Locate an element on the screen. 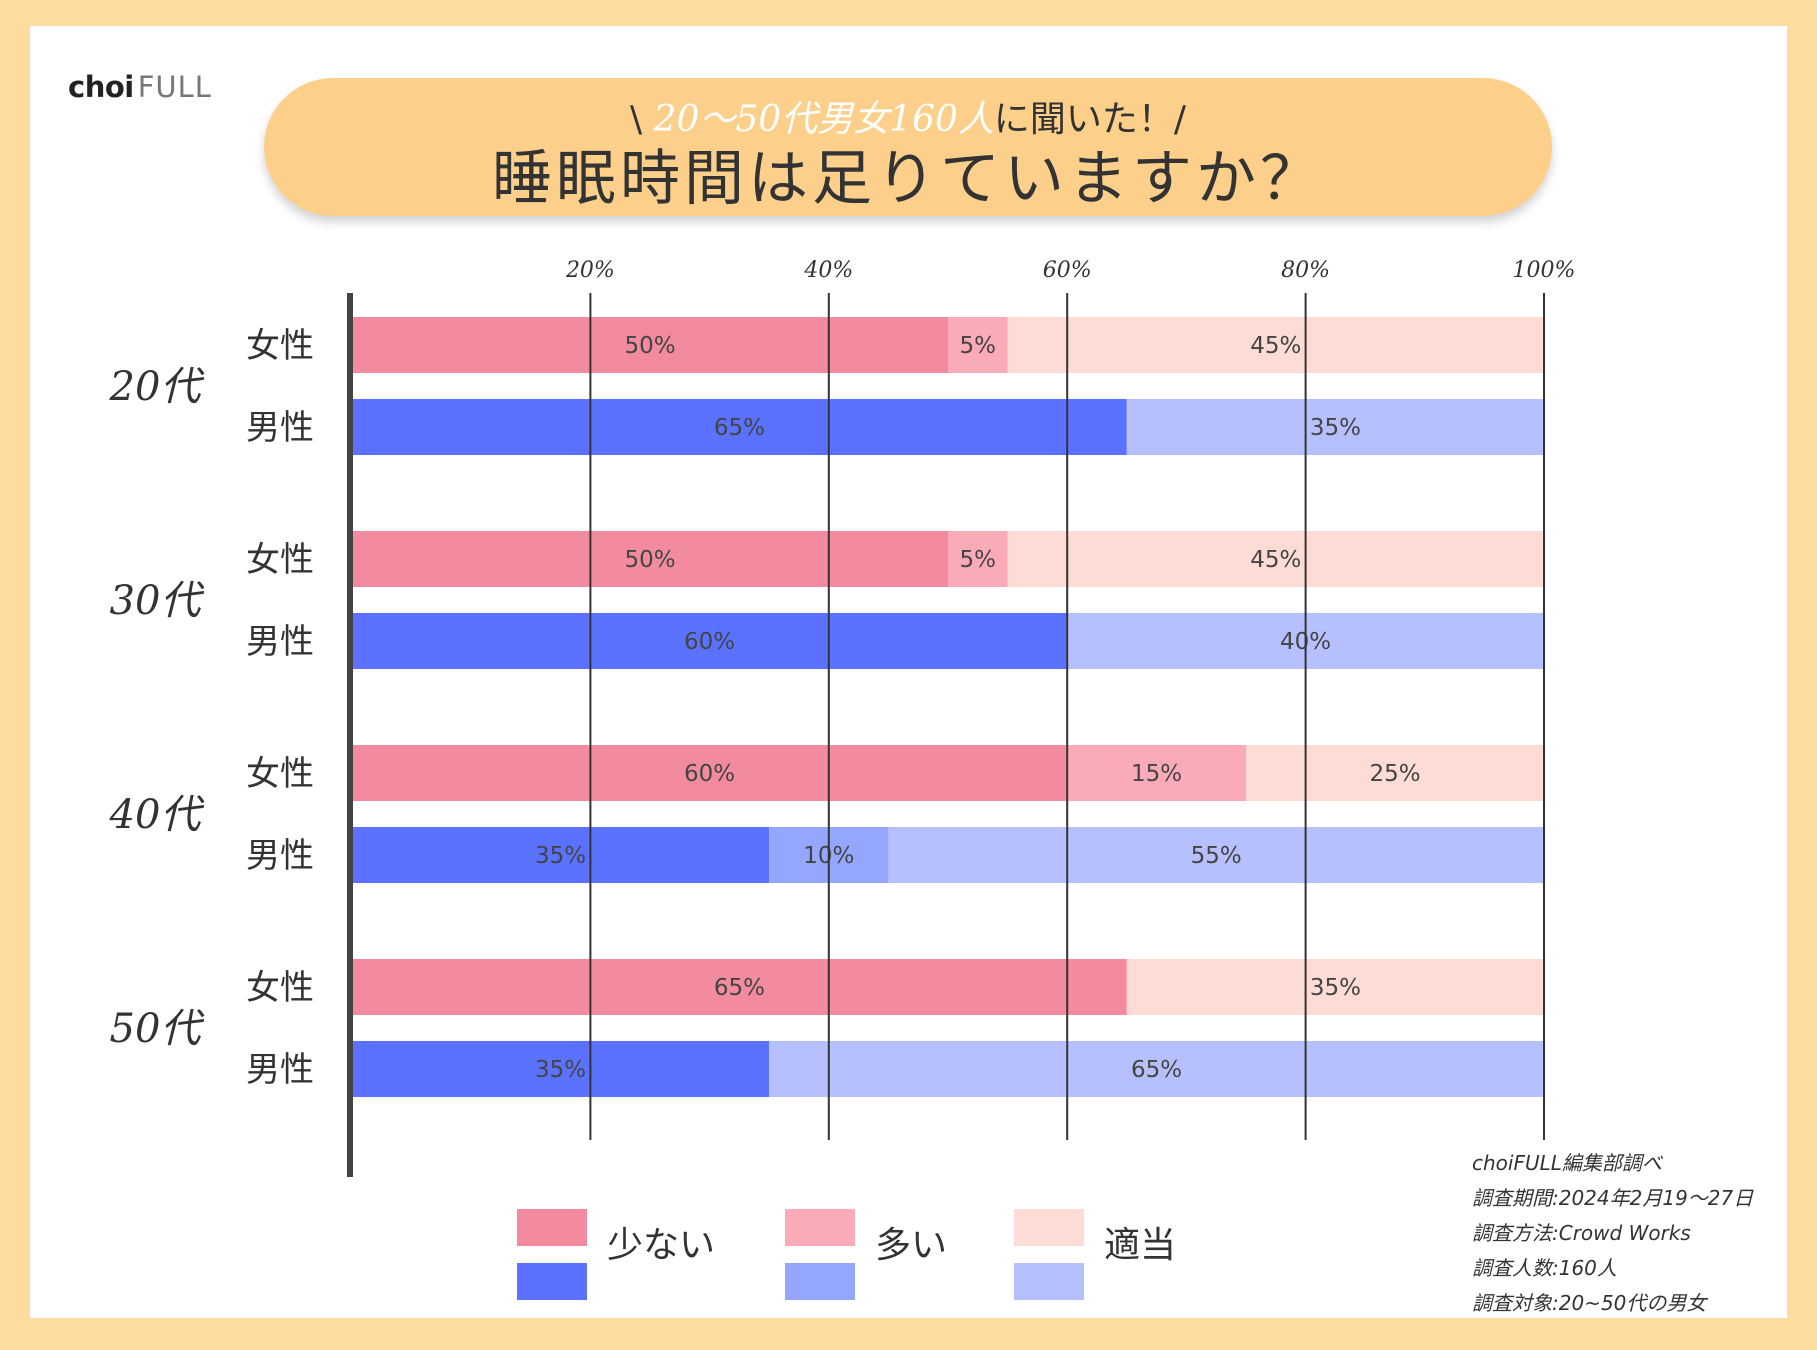 Image resolution: width=1817 pixels, height=1350 pixels. age-label-30代: 30代 is located at coordinates (157, 601).